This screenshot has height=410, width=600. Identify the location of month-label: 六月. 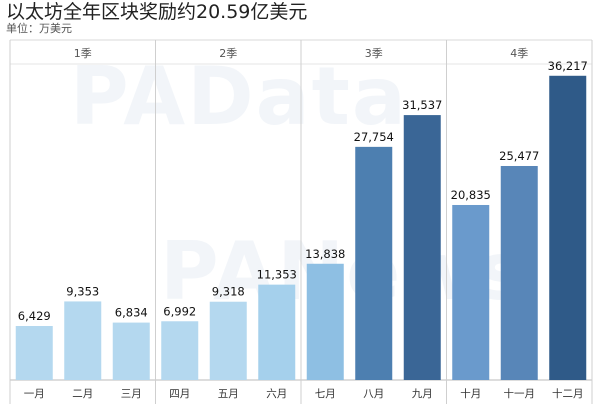
(276, 394).